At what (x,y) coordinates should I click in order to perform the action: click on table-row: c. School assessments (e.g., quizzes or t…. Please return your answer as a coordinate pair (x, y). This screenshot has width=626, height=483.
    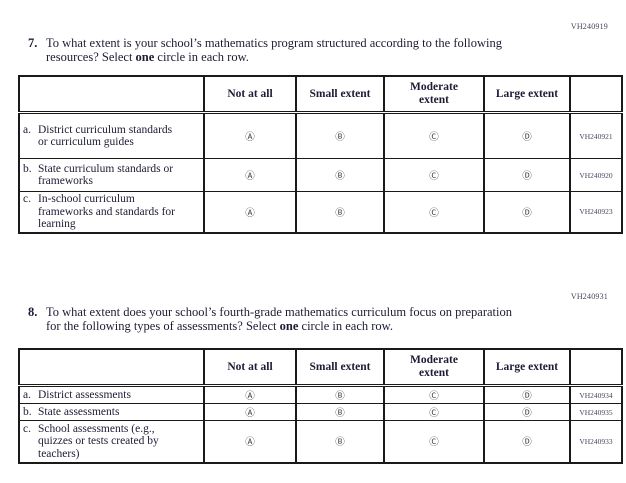
    Looking at the image, I should click on (320, 441).